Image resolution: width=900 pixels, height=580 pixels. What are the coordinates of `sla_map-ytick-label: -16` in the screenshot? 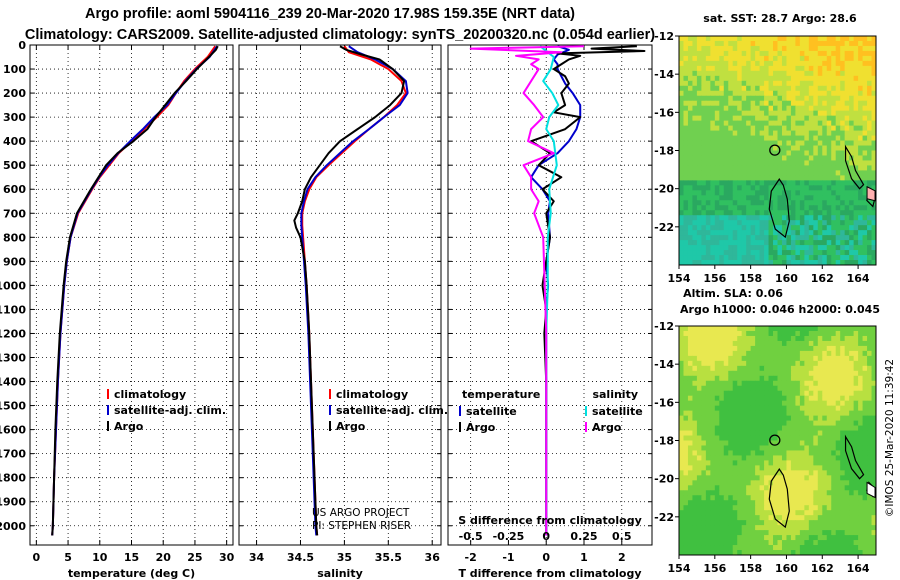 It's located at (664, 402).